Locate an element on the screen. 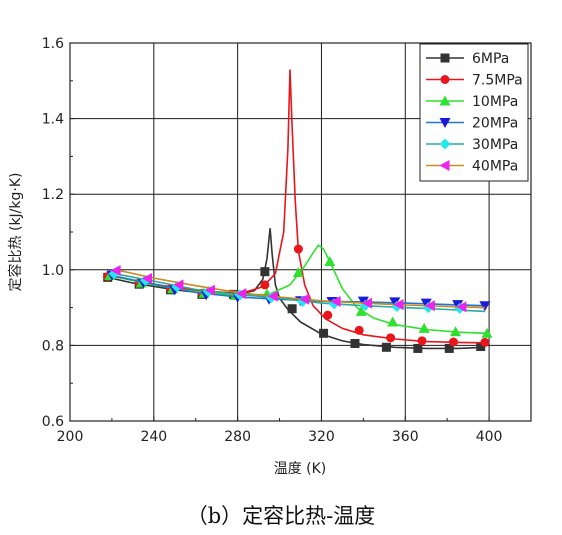 The image size is (562, 535). legend-entry: 30MPa is located at coordinates (472, 145).